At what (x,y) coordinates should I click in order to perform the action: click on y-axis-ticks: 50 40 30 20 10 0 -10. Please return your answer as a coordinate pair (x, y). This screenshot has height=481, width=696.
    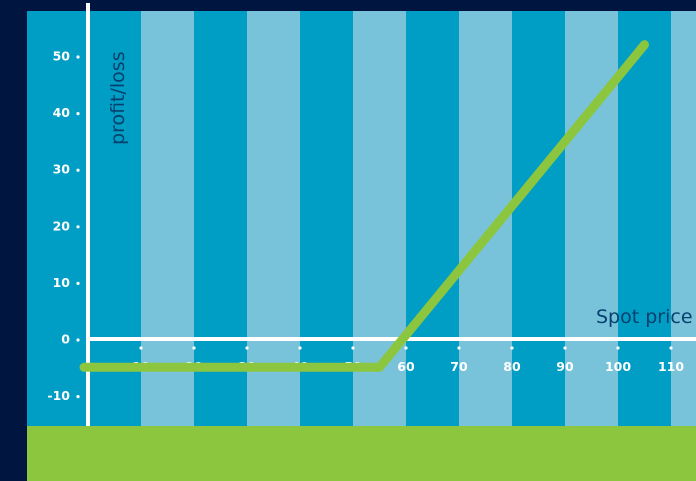
    Looking at the image, I should click on (63, 226).